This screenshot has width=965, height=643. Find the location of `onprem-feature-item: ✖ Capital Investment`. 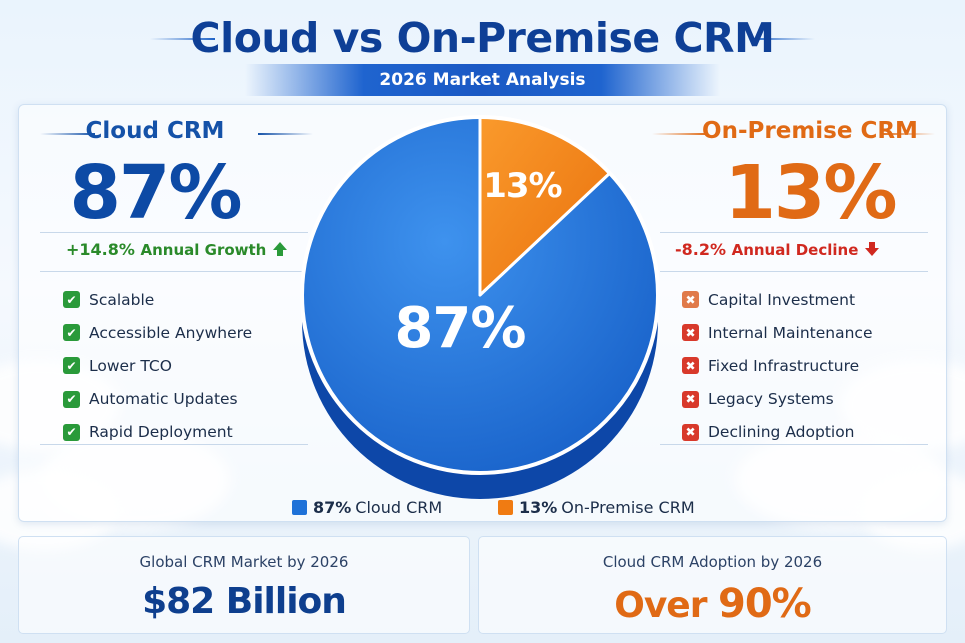

onprem-feature-item: ✖ Capital Investment is located at coordinates (777, 299).